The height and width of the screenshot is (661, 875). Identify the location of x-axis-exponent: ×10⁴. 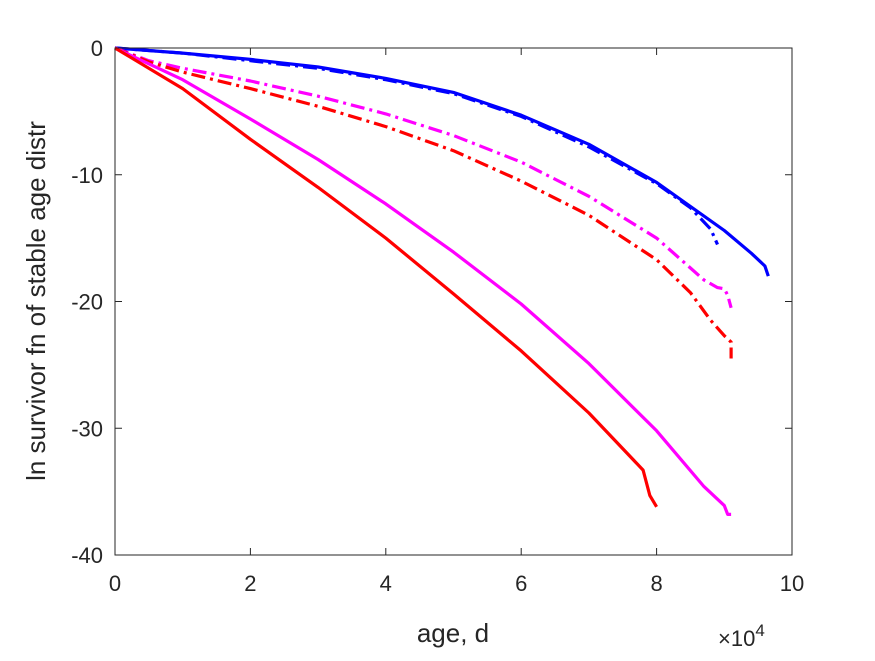
(741, 636).